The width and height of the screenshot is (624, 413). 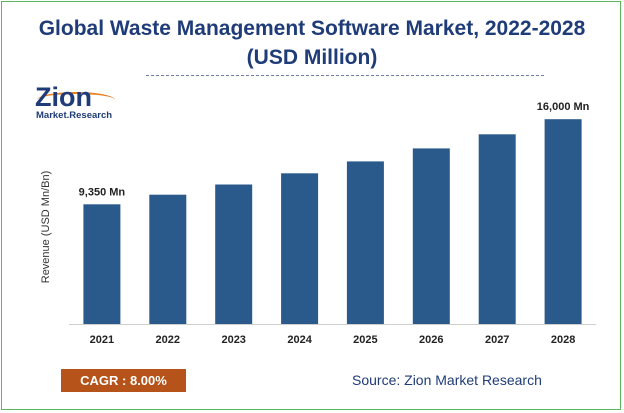 I want to click on bar-2022, so click(x=168, y=259).